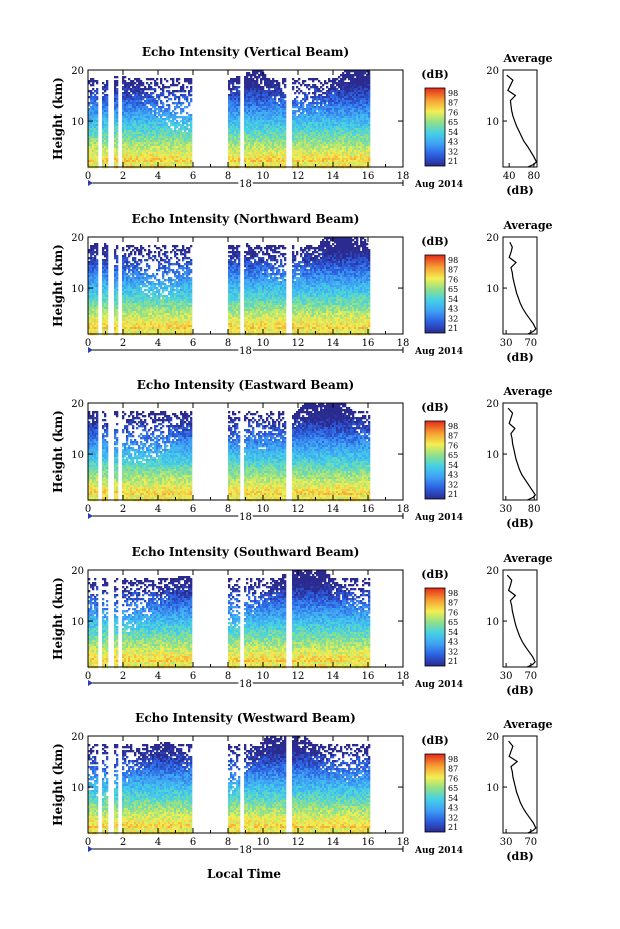  I want to click on profile-x-tick-label: 80, so click(534, 509).